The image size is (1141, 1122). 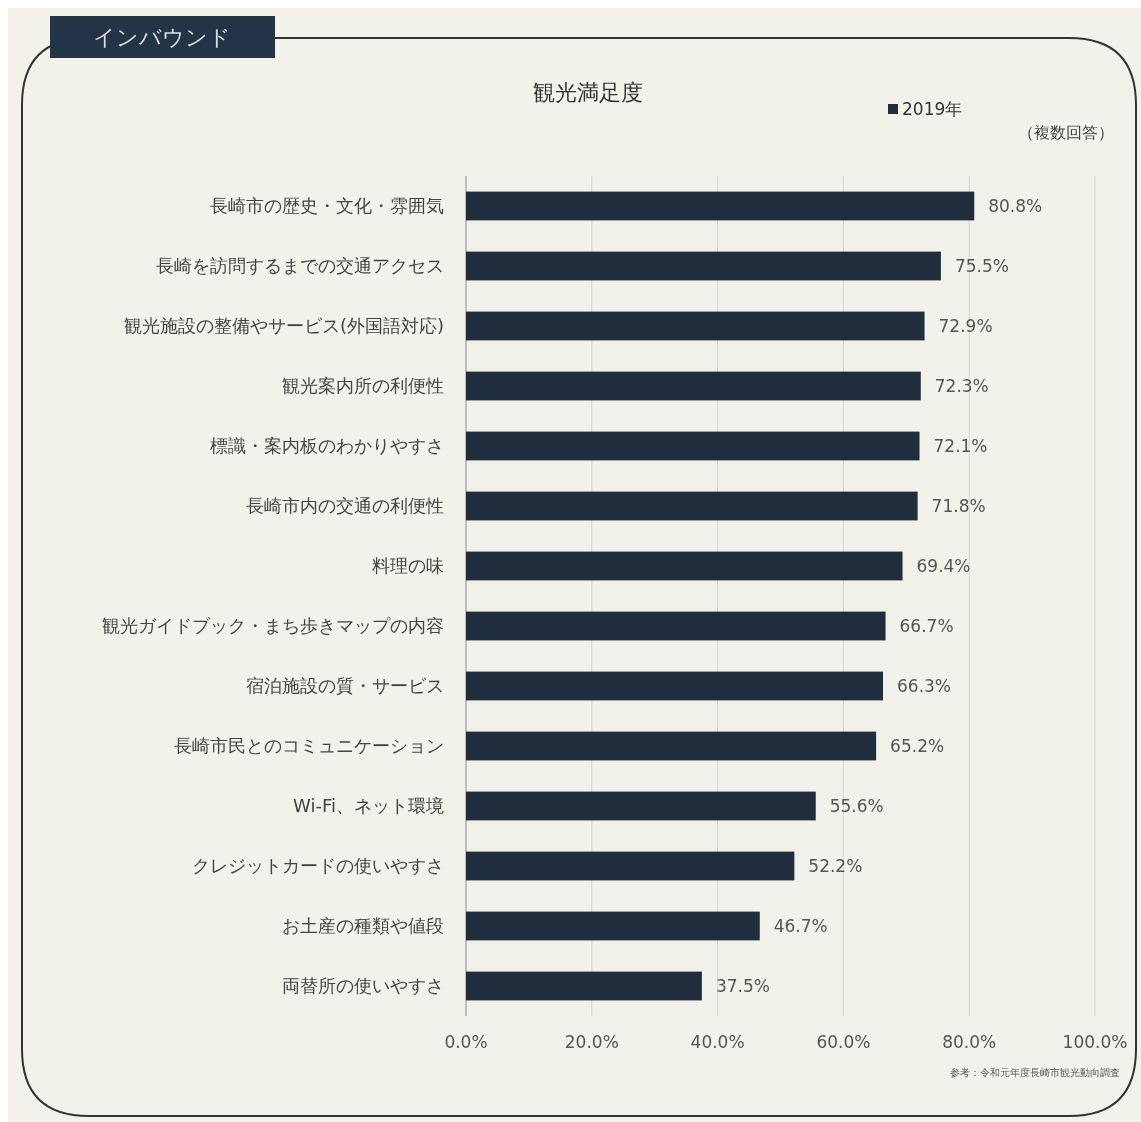 What do you see at coordinates (591, 1041) in the screenshot?
I see `x-tick-label: 20.0%` at bounding box center [591, 1041].